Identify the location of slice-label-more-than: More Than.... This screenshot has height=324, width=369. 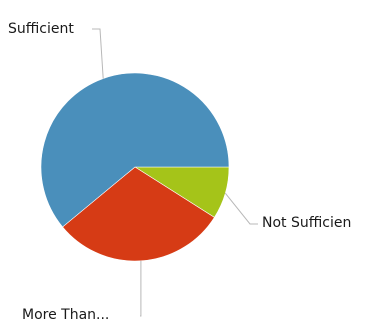
(65, 315).